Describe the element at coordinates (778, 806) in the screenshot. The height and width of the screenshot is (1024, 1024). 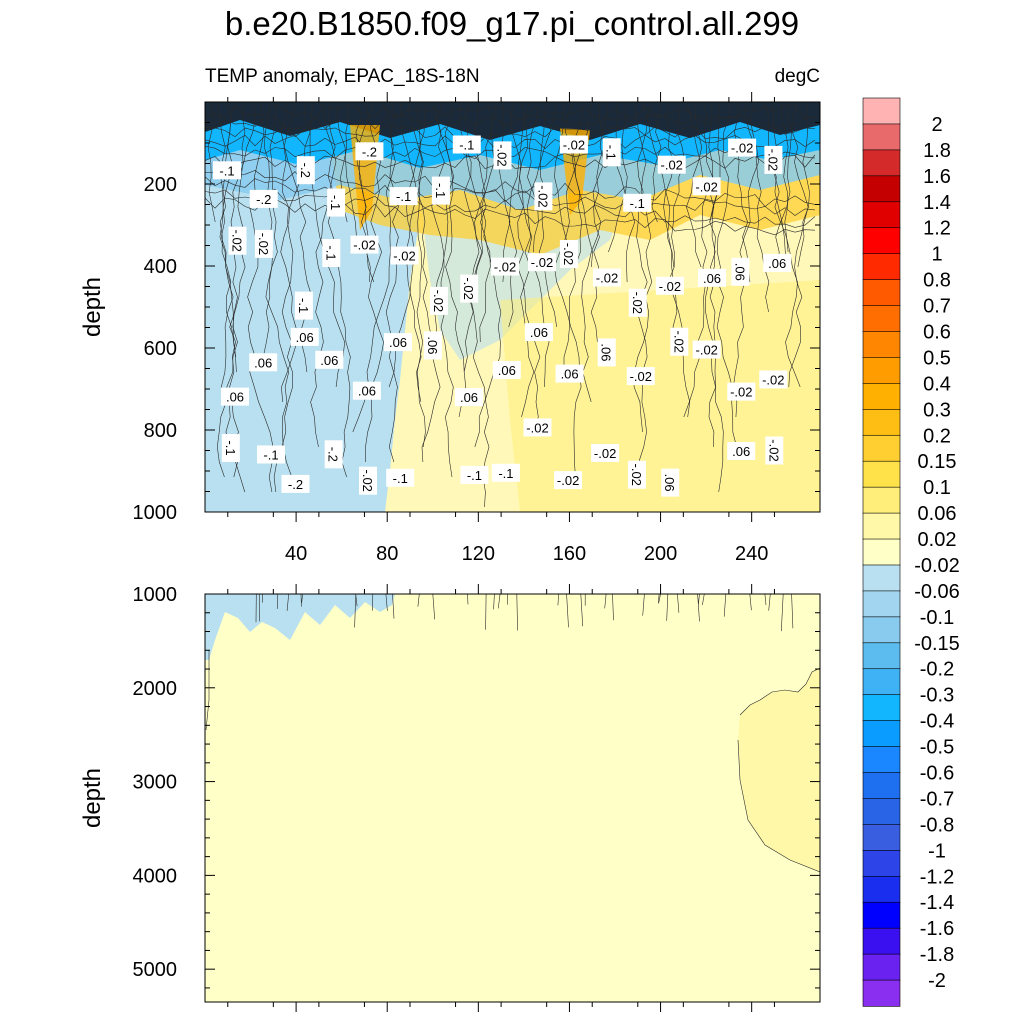
I see `lower-patch-contour-bottom` at that location.